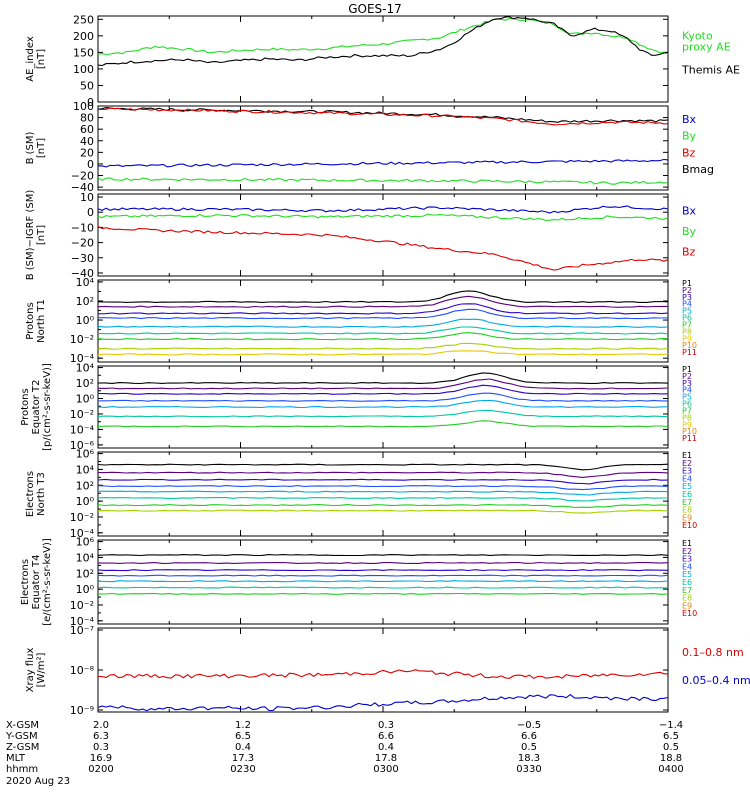  I want to click on series-line-kyoto-proxy-ae, so click(383, 36).